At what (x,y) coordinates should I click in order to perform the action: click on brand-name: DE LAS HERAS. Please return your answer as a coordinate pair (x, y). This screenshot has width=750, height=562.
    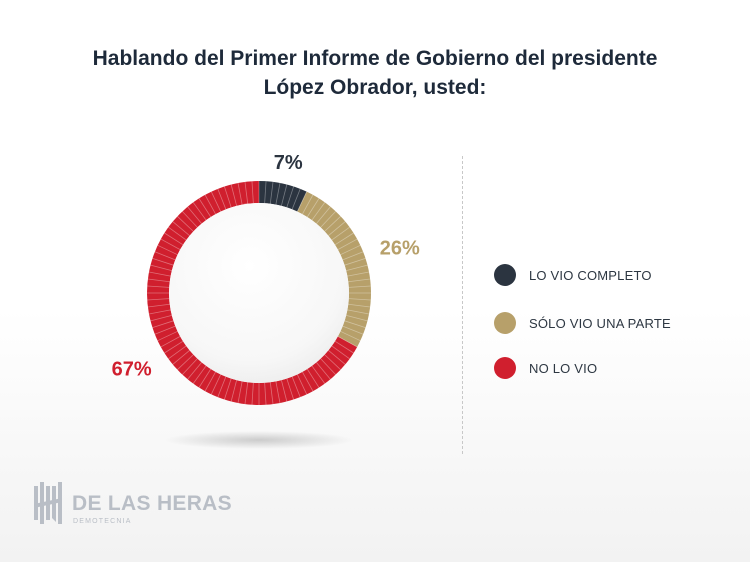
    Looking at the image, I should click on (152, 503).